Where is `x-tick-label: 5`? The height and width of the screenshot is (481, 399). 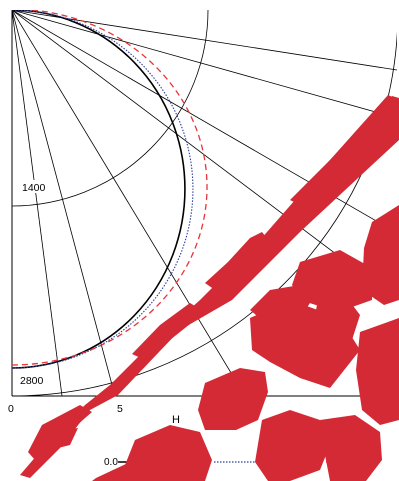 x-tick-label: 5 is located at coordinates (120, 409).